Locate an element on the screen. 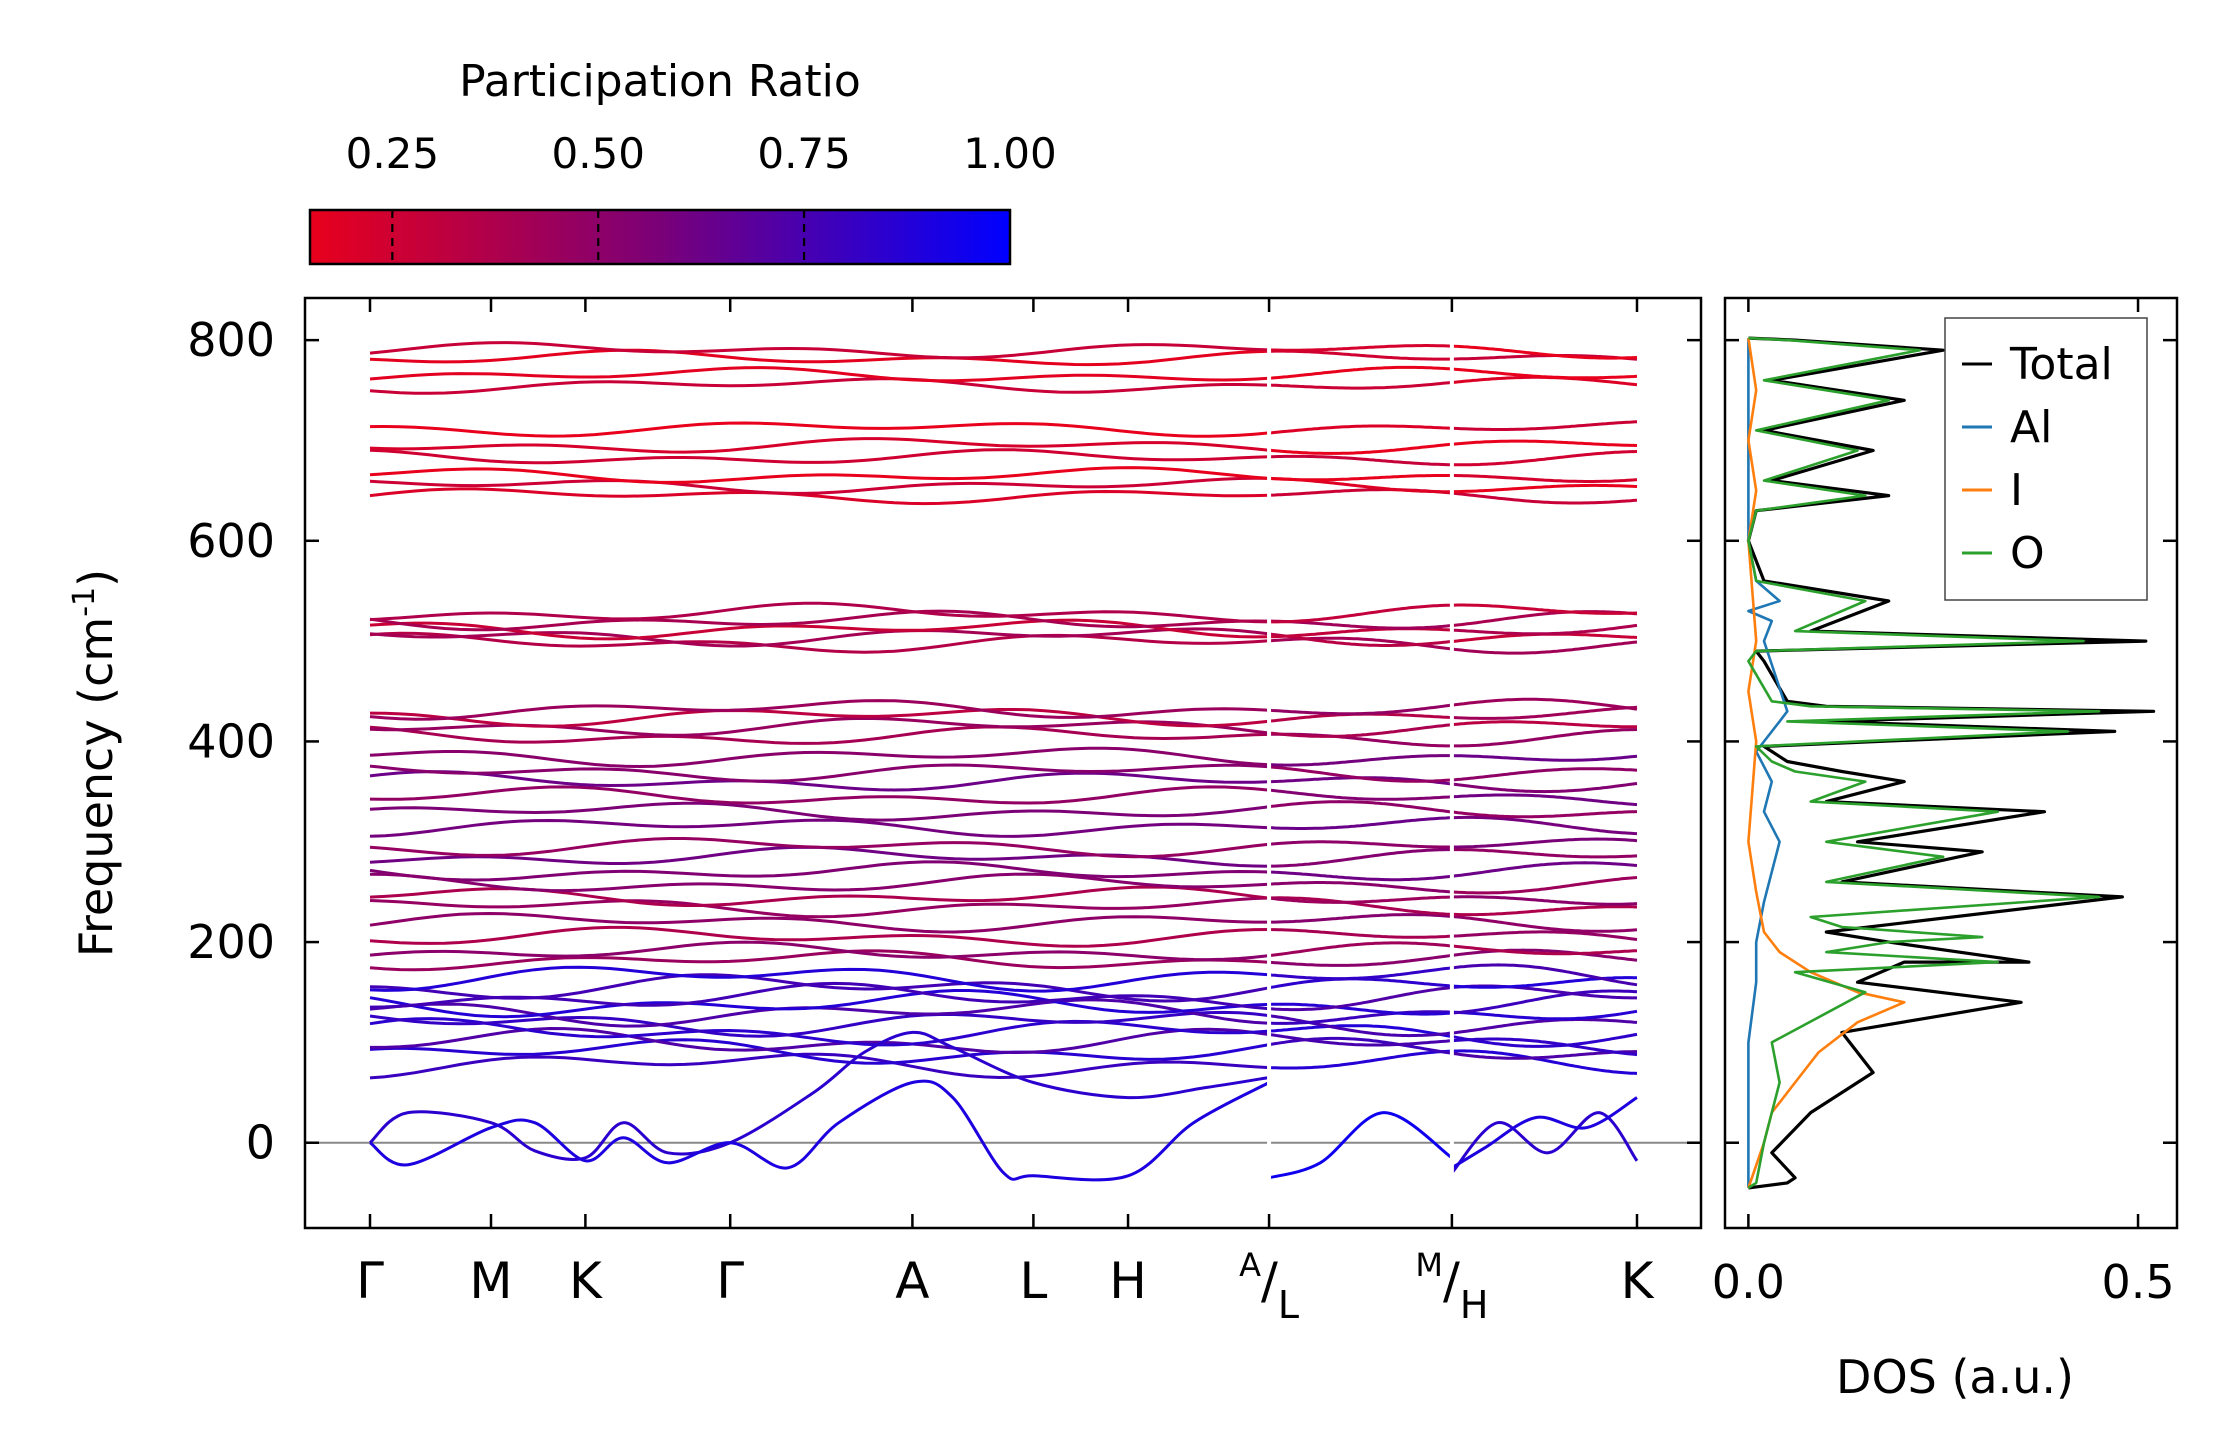 The width and height of the screenshot is (2228, 1455). colorbar-tick-labels: 0.25 0.50 0.75 1.00 is located at coordinates (701, 153).